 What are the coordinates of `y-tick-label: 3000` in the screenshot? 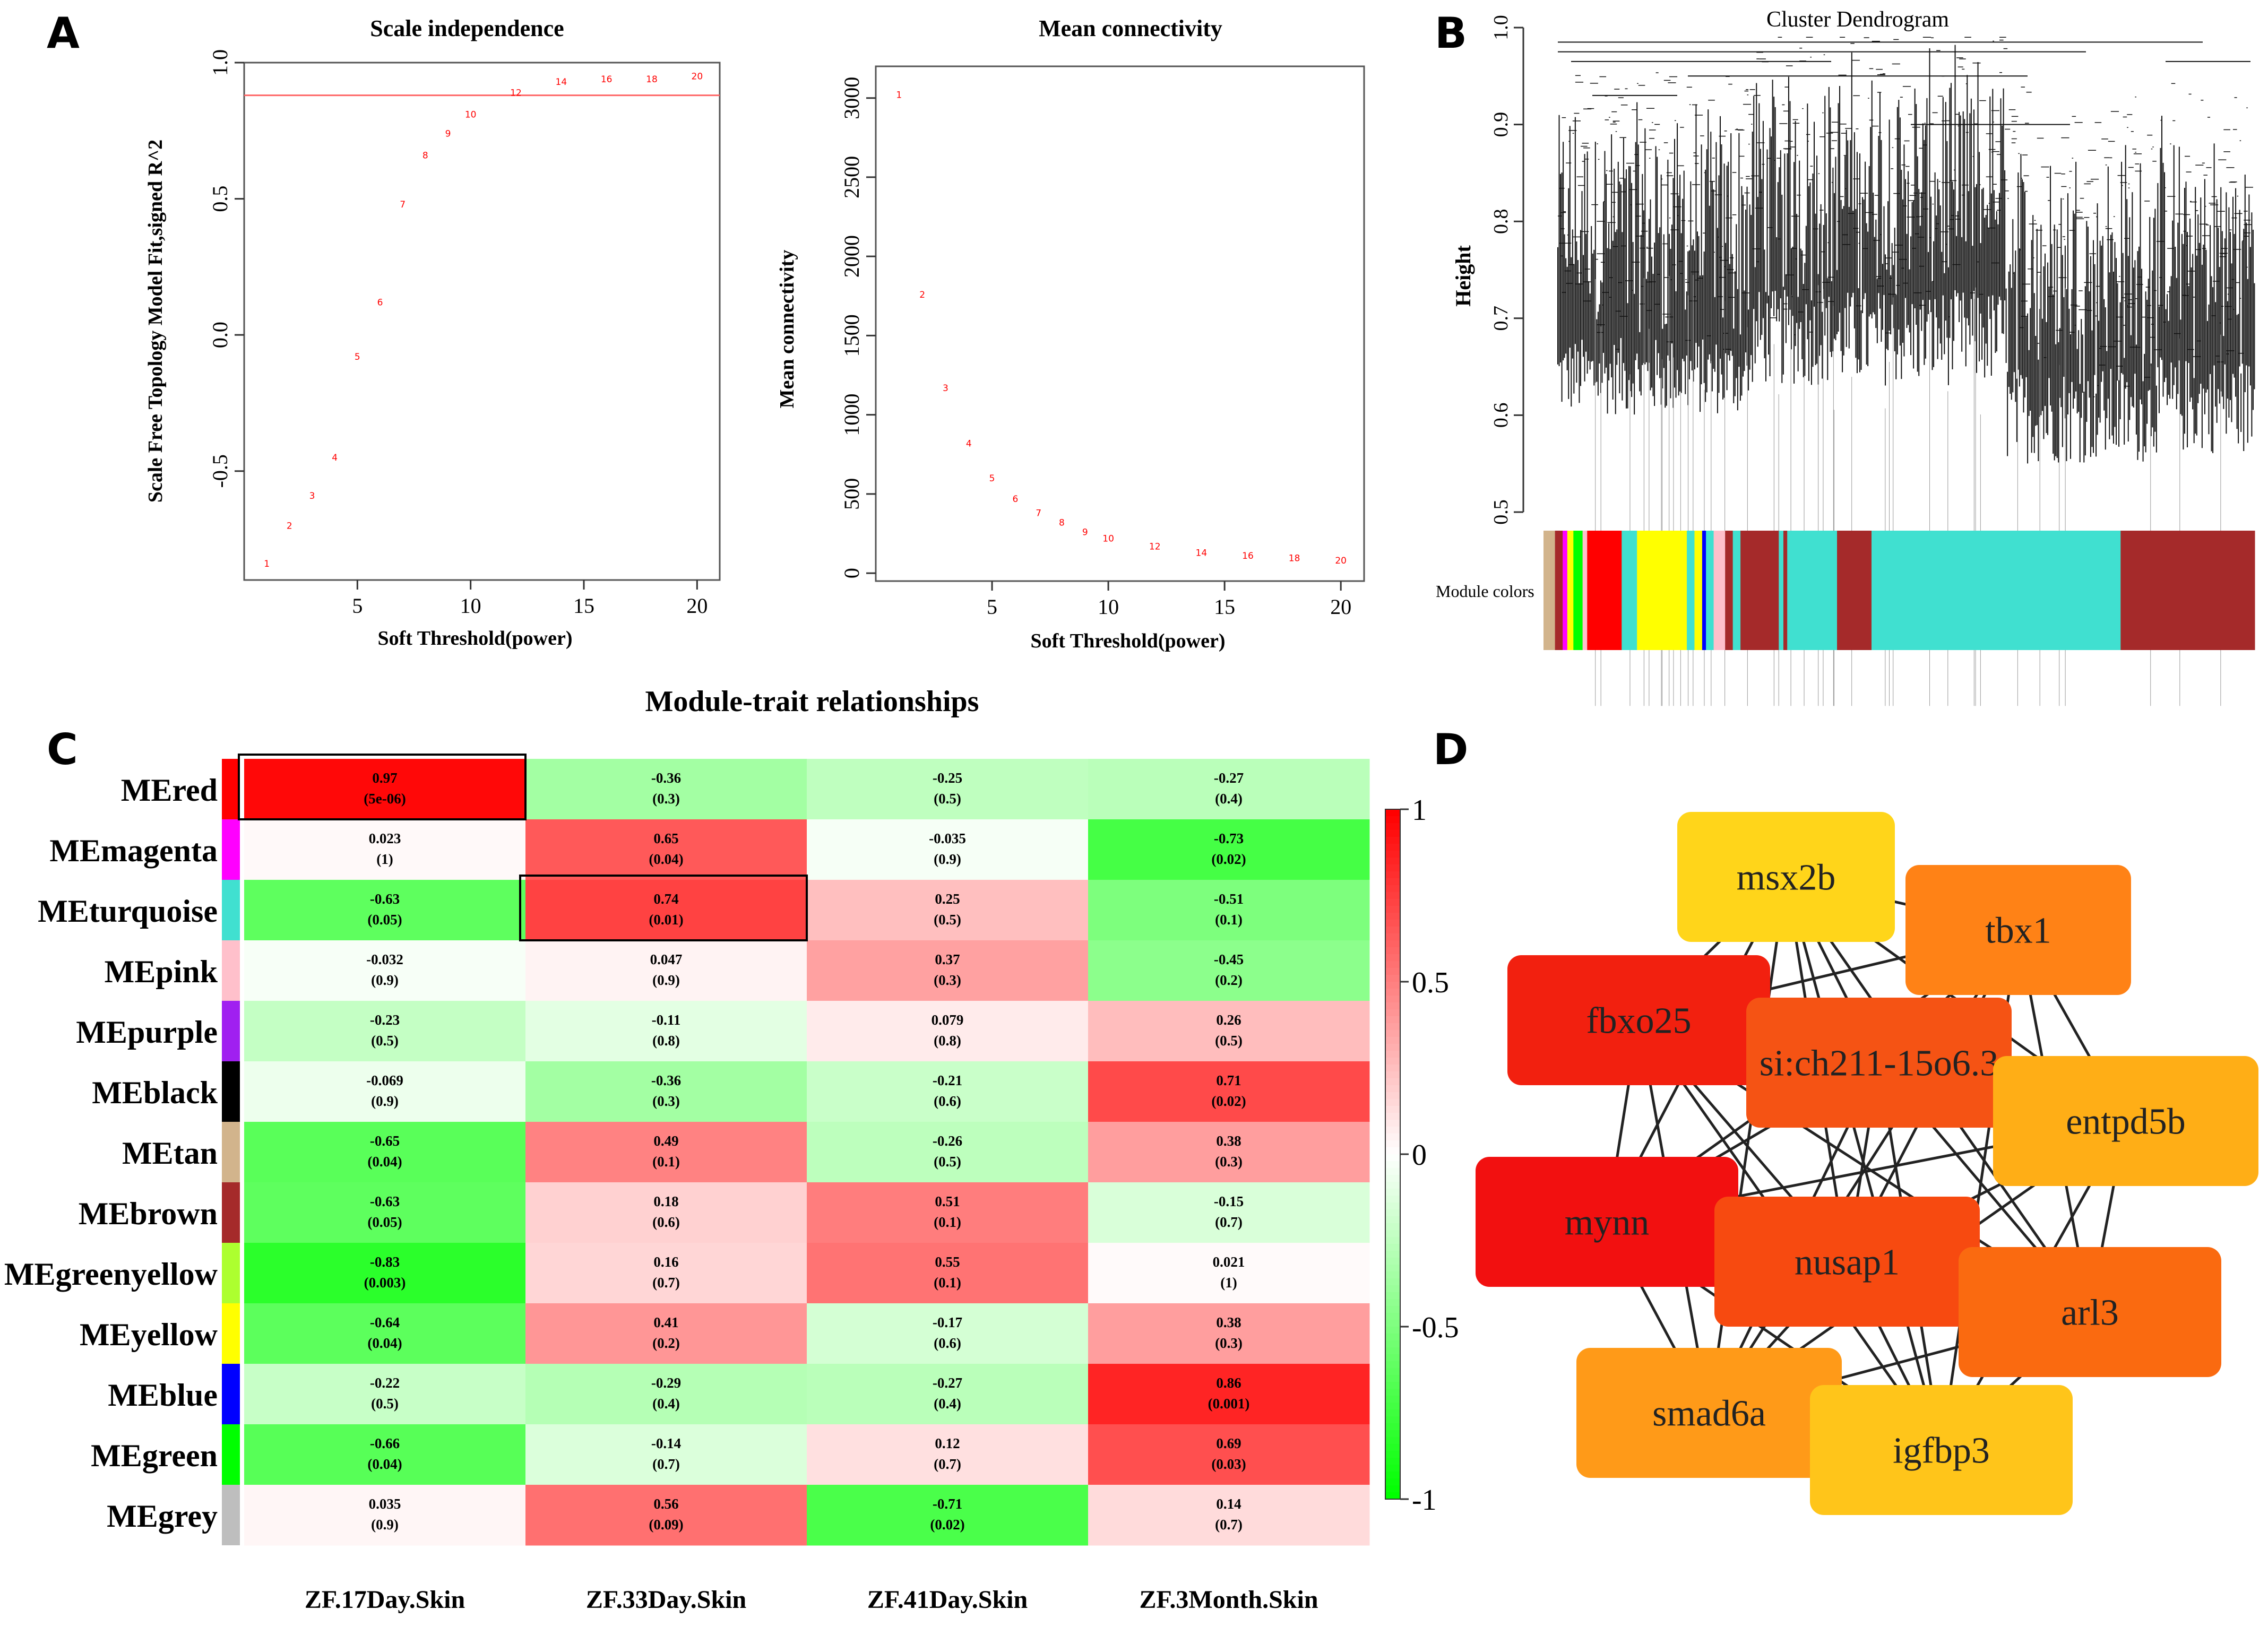 It's located at (852, 98).